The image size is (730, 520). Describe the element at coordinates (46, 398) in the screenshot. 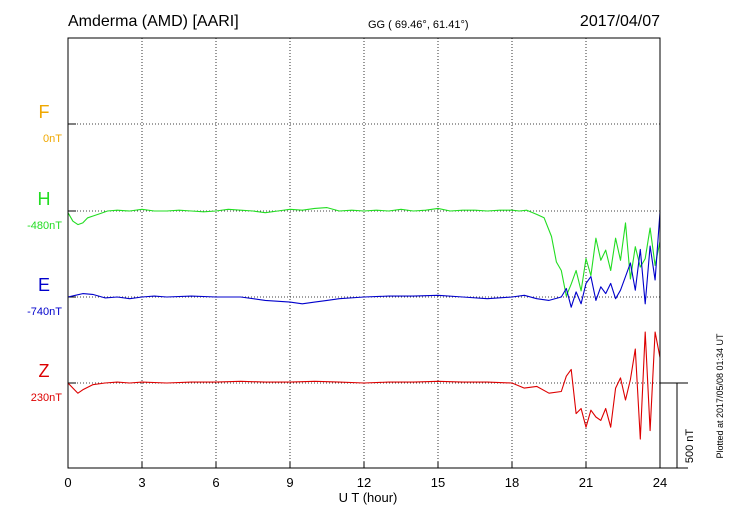

I see `component-baseline-Z: 230nT` at that location.